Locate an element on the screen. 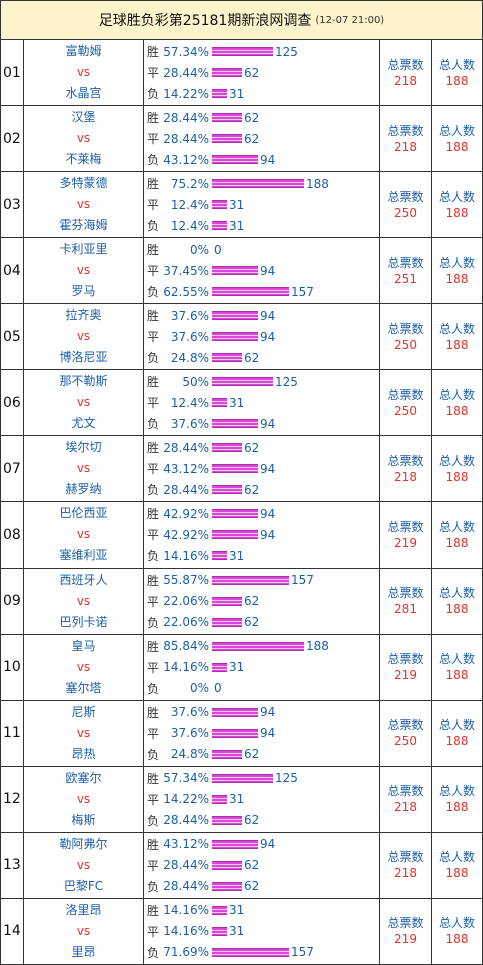  away-team: 尤文 is located at coordinates (83, 423).